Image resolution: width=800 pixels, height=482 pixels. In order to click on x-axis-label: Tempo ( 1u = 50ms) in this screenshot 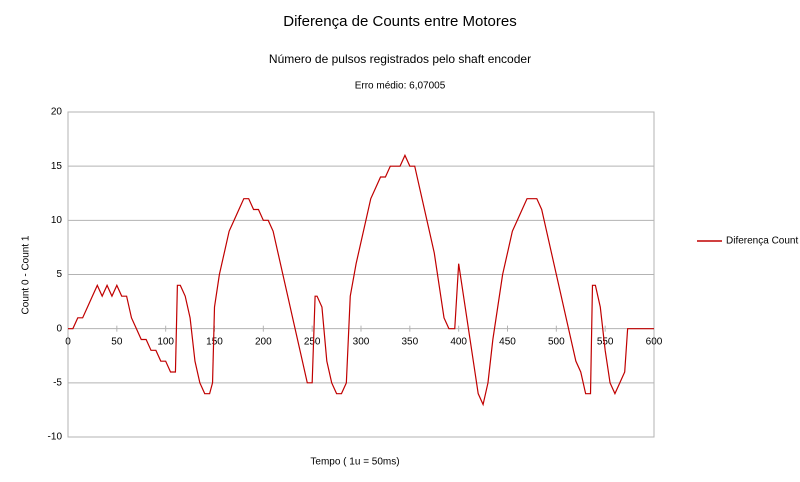, I will do `click(354, 462)`.